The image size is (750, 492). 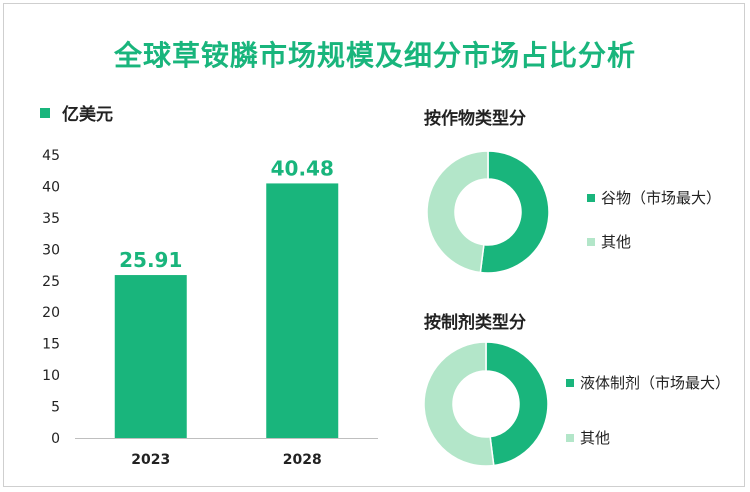 What do you see at coordinates (150, 356) in the screenshot?
I see `bar-2023` at bounding box center [150, 356].